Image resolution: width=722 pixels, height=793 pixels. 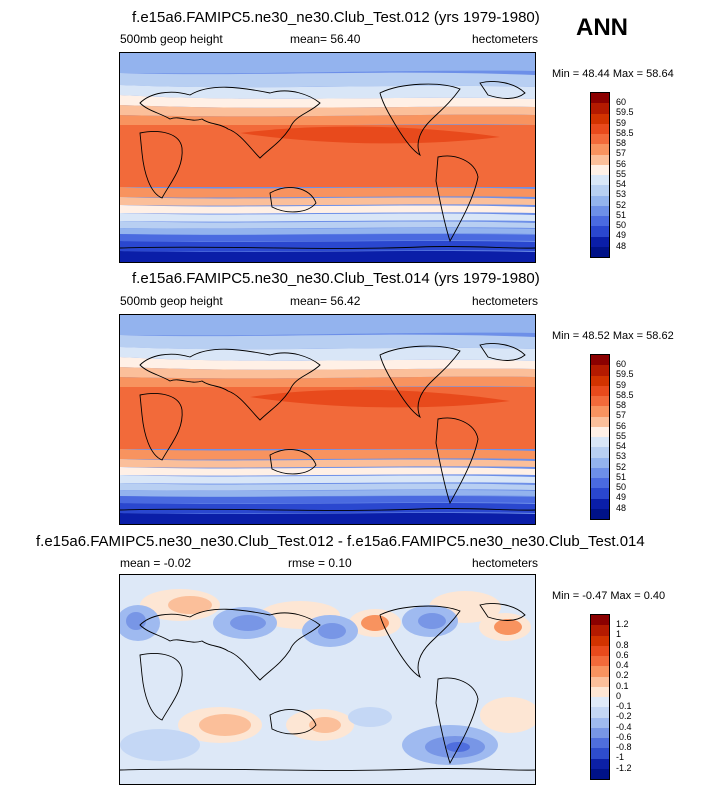 What do you see at coordinates (620, 757) in the screenshot?
I see `panel-3-tick: -1` at bounding box center [620, 757].